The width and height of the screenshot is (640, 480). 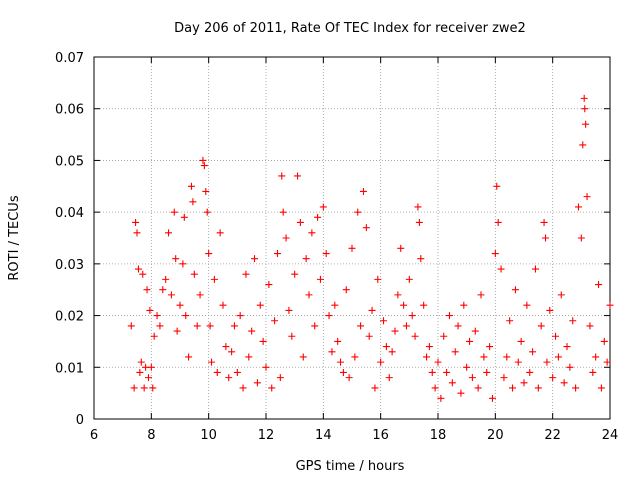 What do you see at coordinates (610, 435) in the screenshot?
I see `x-tick-label: 24` at bounding box center [610, 435].